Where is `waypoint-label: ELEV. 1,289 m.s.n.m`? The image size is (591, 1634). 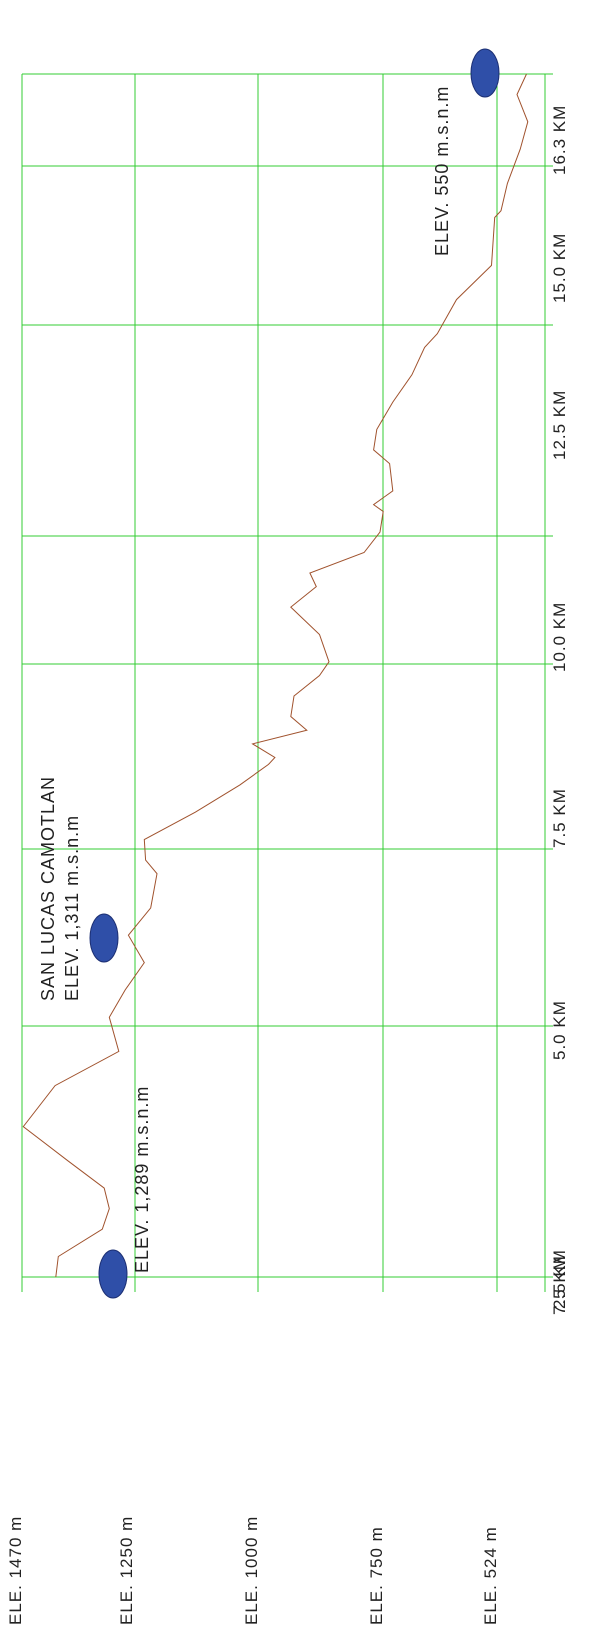 waypoint-label: ELEV. 1,289 m.s.n.m is located at coordinates (142, 1179).